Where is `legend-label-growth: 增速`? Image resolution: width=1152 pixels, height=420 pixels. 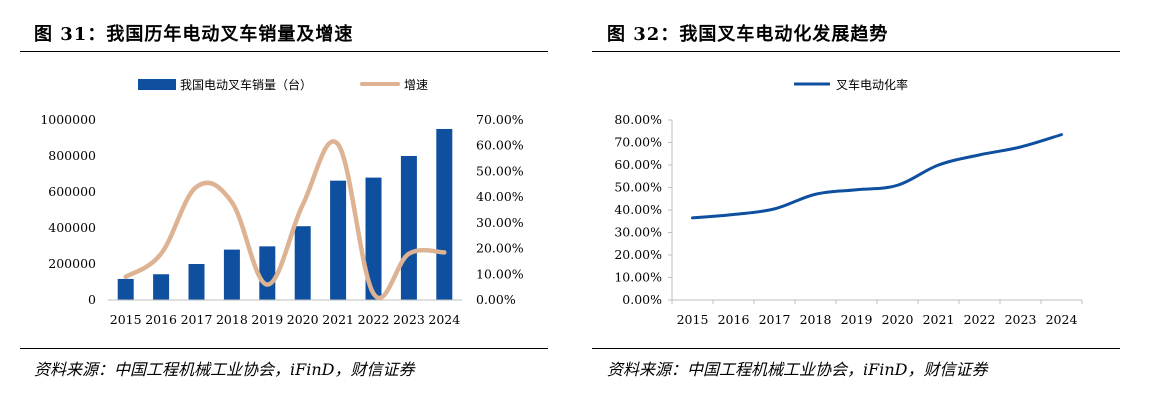 legend-label-growth: 增速 is located at coordinates (416, 85).